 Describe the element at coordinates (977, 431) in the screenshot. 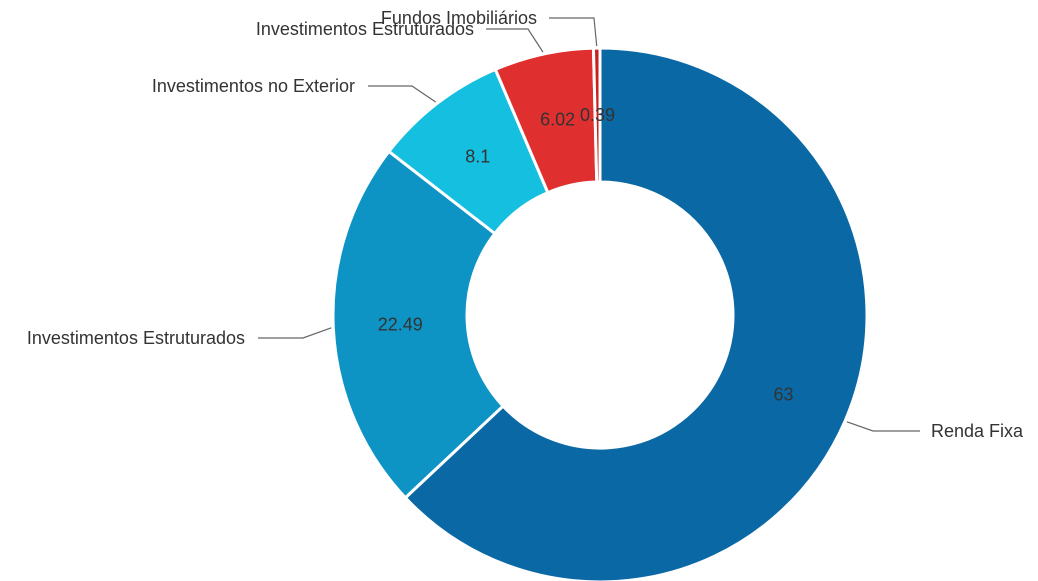

I see `category-label-renda-fixa: Renda Fixa` at that location.